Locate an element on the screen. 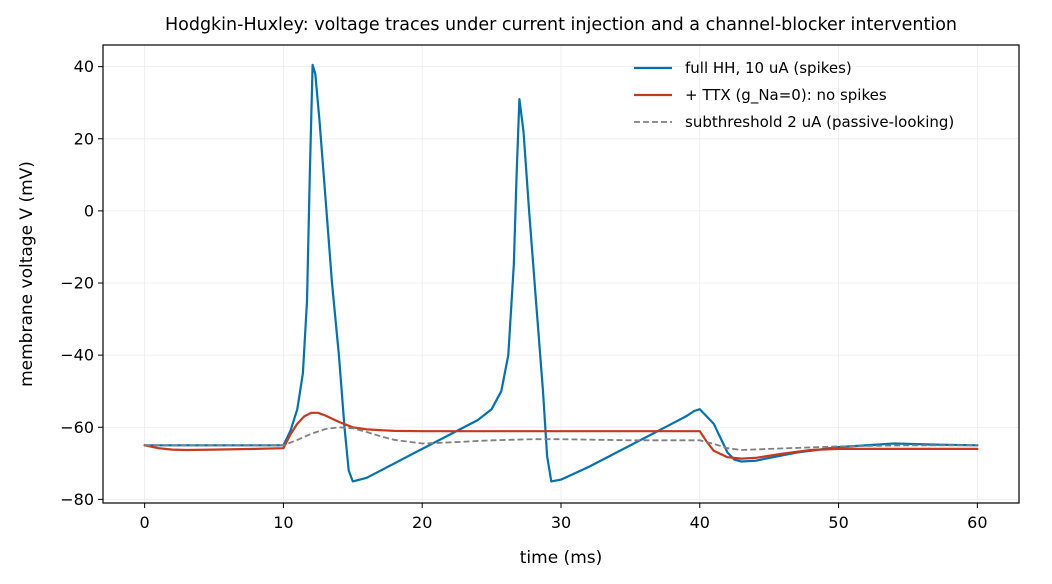 This screenshot has height=584, width=1052. y-tick-label: 0 is located at coordinates (89, 210).